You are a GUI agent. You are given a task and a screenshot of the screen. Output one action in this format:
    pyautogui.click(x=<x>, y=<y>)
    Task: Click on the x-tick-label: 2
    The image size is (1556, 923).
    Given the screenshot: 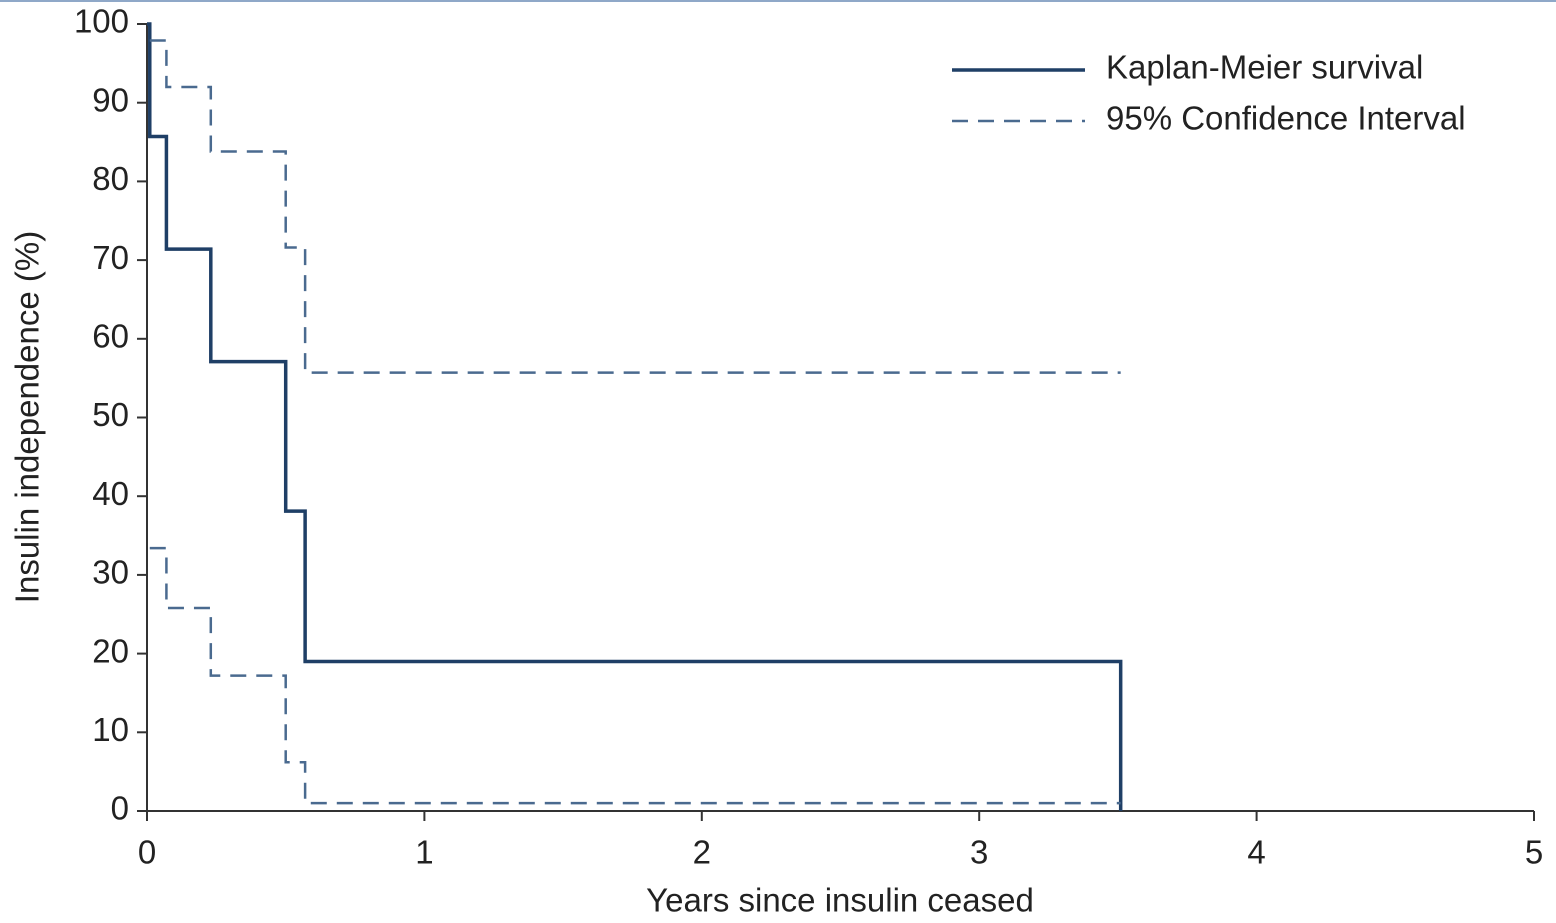 What is the action you would take?
    pyautogui.click(x=702, y=852)
    